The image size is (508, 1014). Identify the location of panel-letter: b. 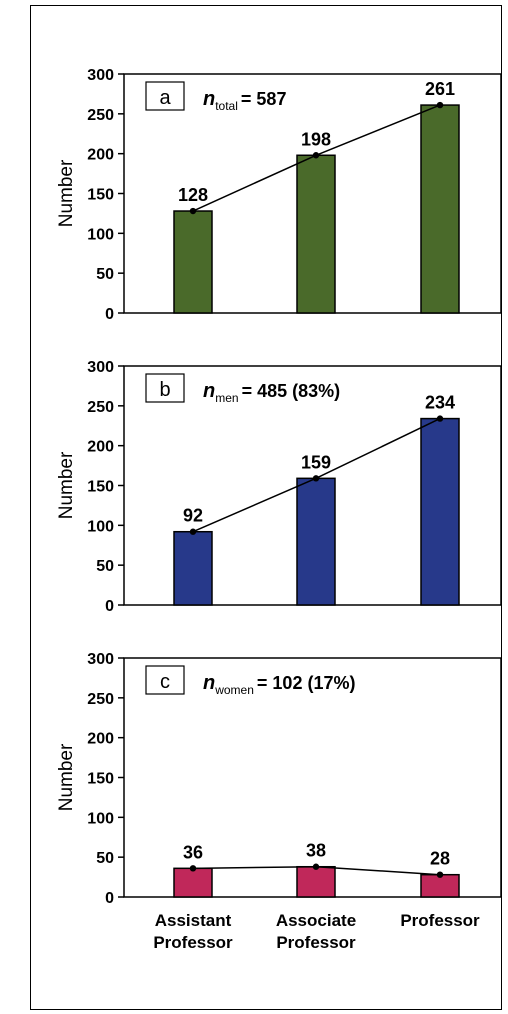
(164, 390).